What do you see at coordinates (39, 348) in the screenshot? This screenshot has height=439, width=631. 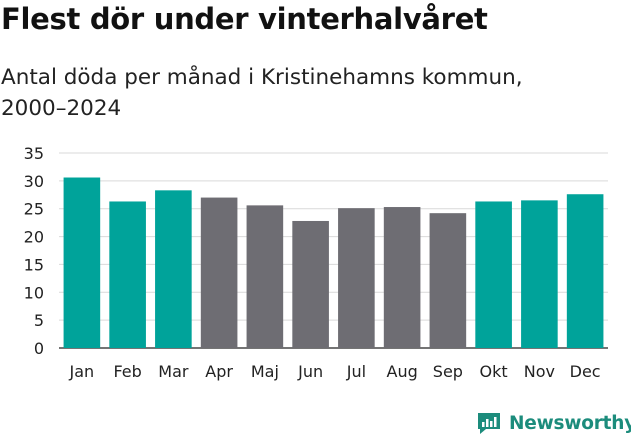 I see `y-tick-label: 0` at bounding box center [39, 348].